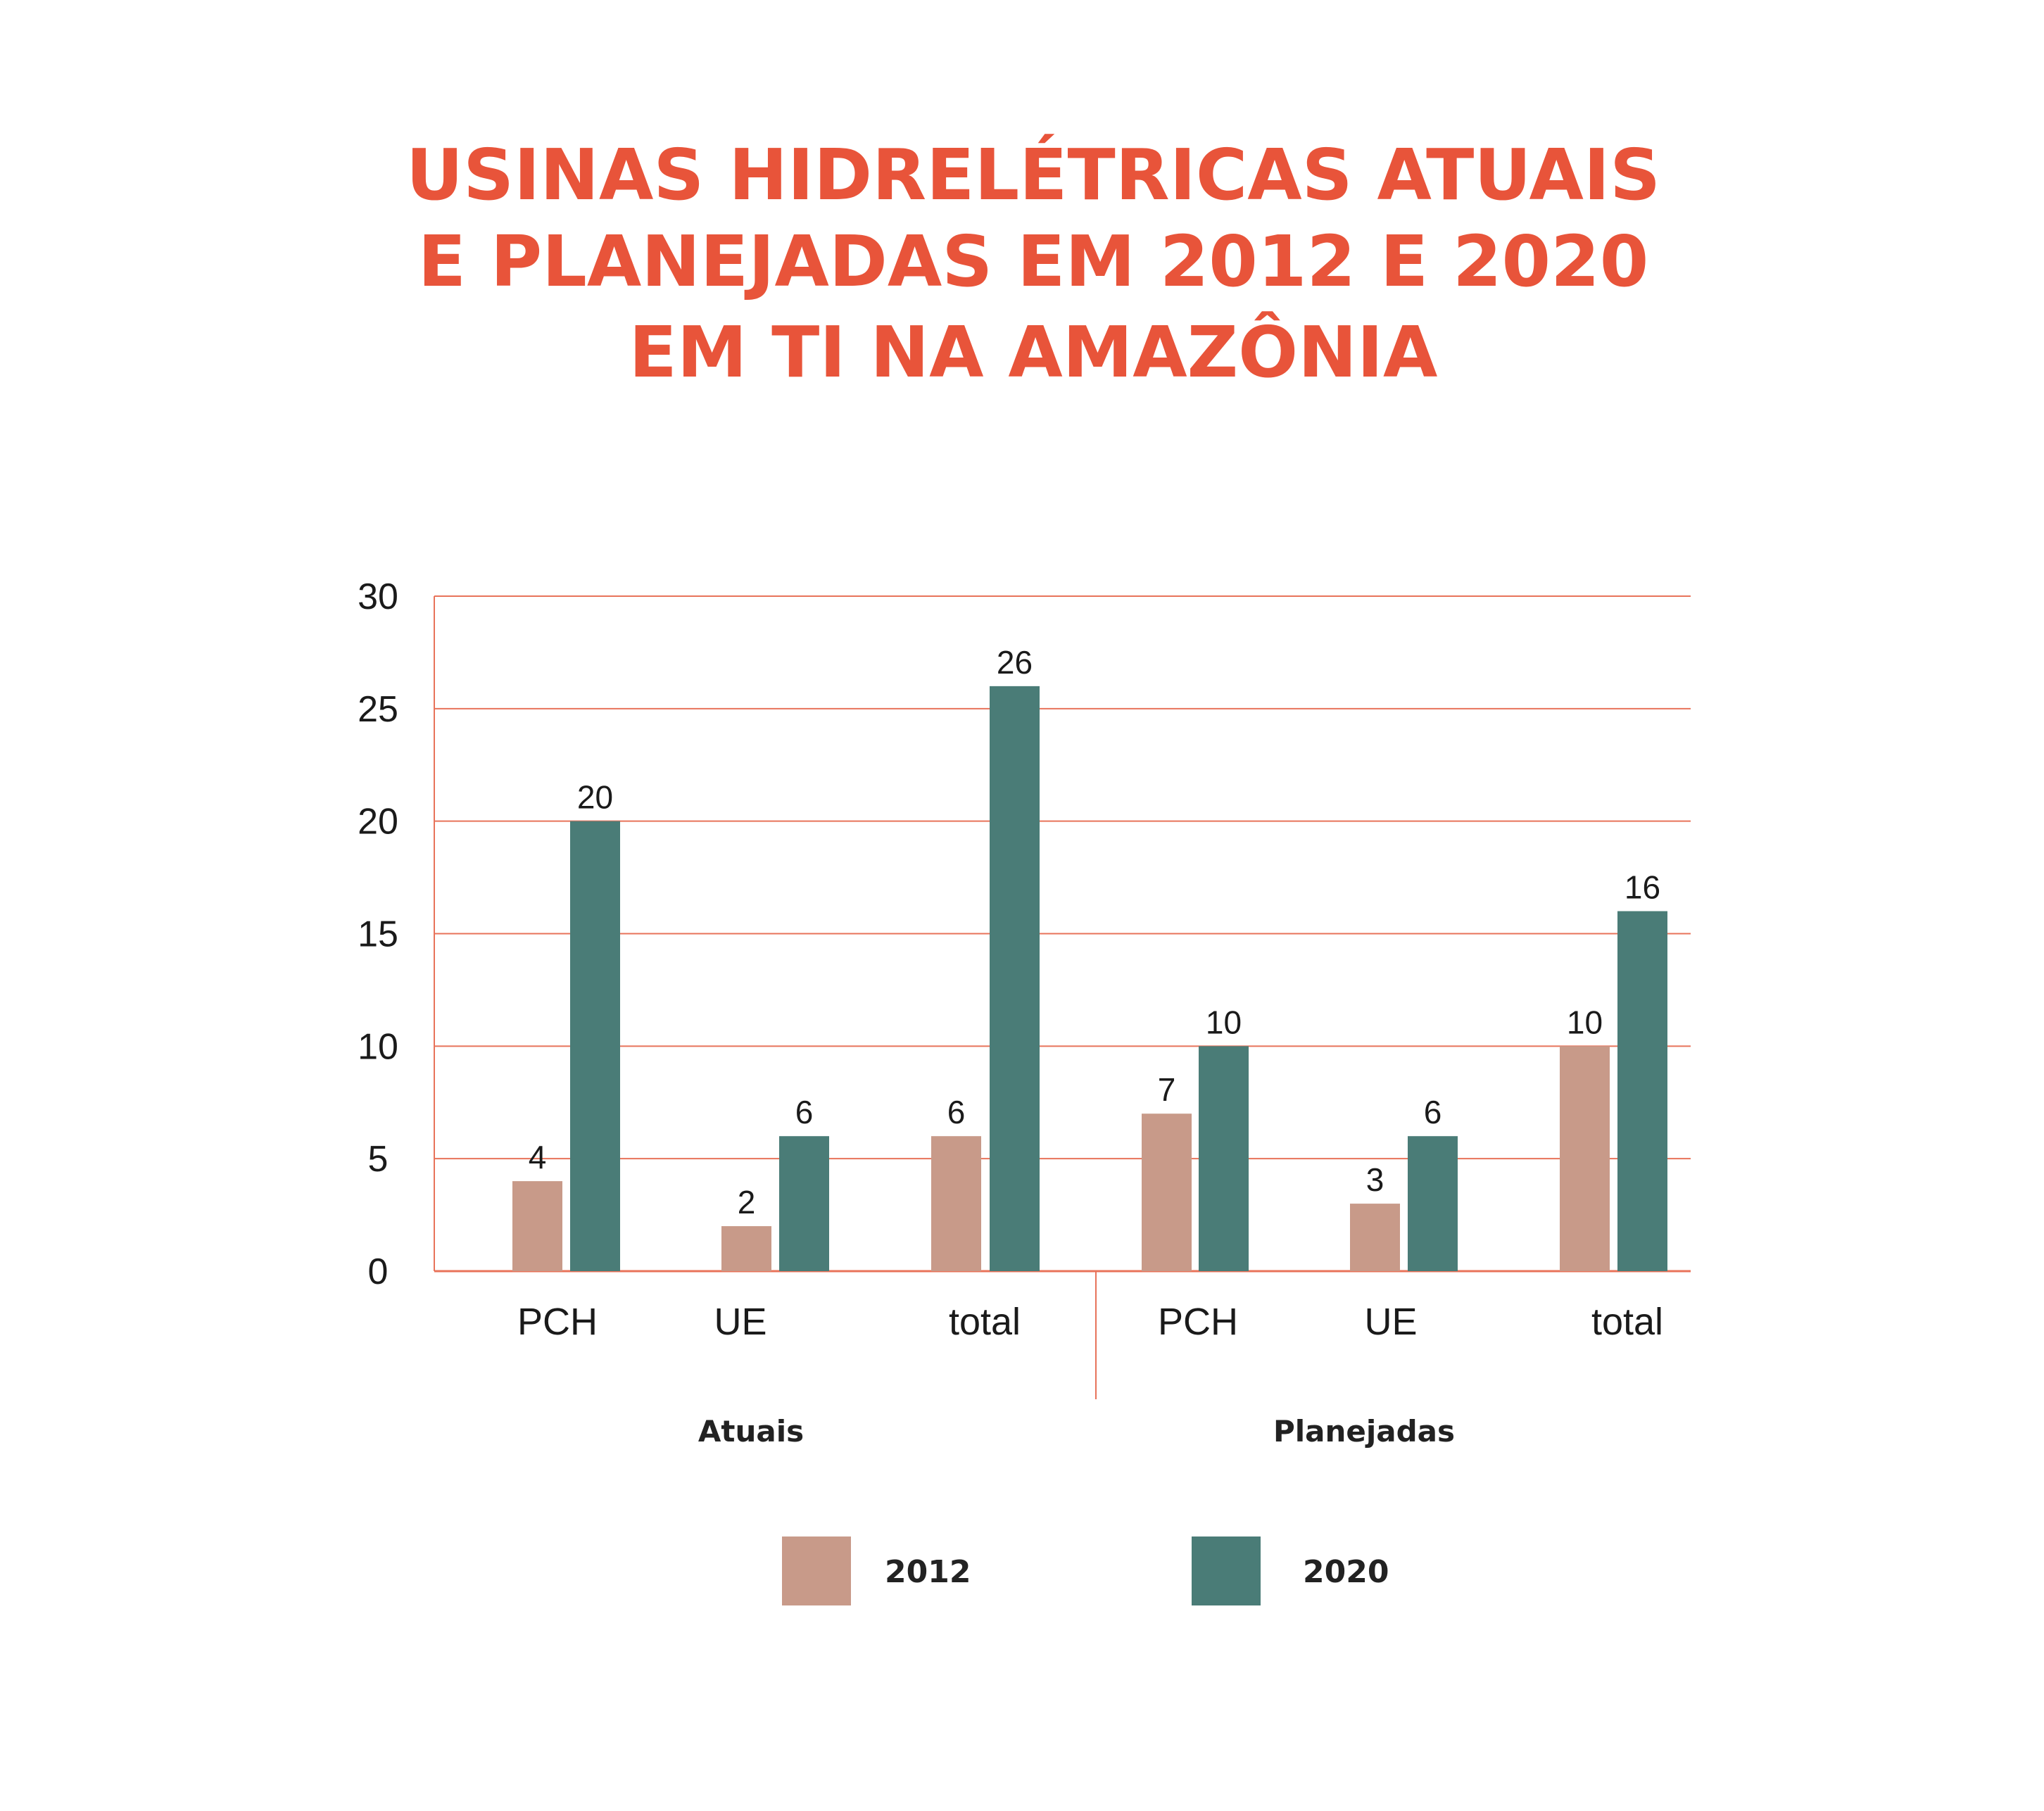  Describe the element at coordinates (1033, 352) in the screenshot. I see `title-line: EM TI NA AMAZÔNIA` at that location.